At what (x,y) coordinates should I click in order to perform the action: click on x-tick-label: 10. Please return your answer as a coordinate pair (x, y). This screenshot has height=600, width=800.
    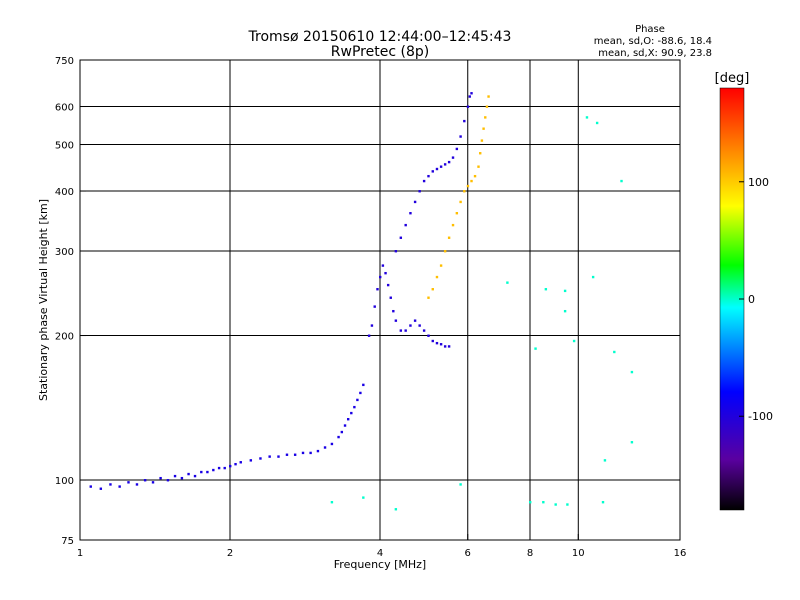
    Looking at the image, I should click on (578, 553).